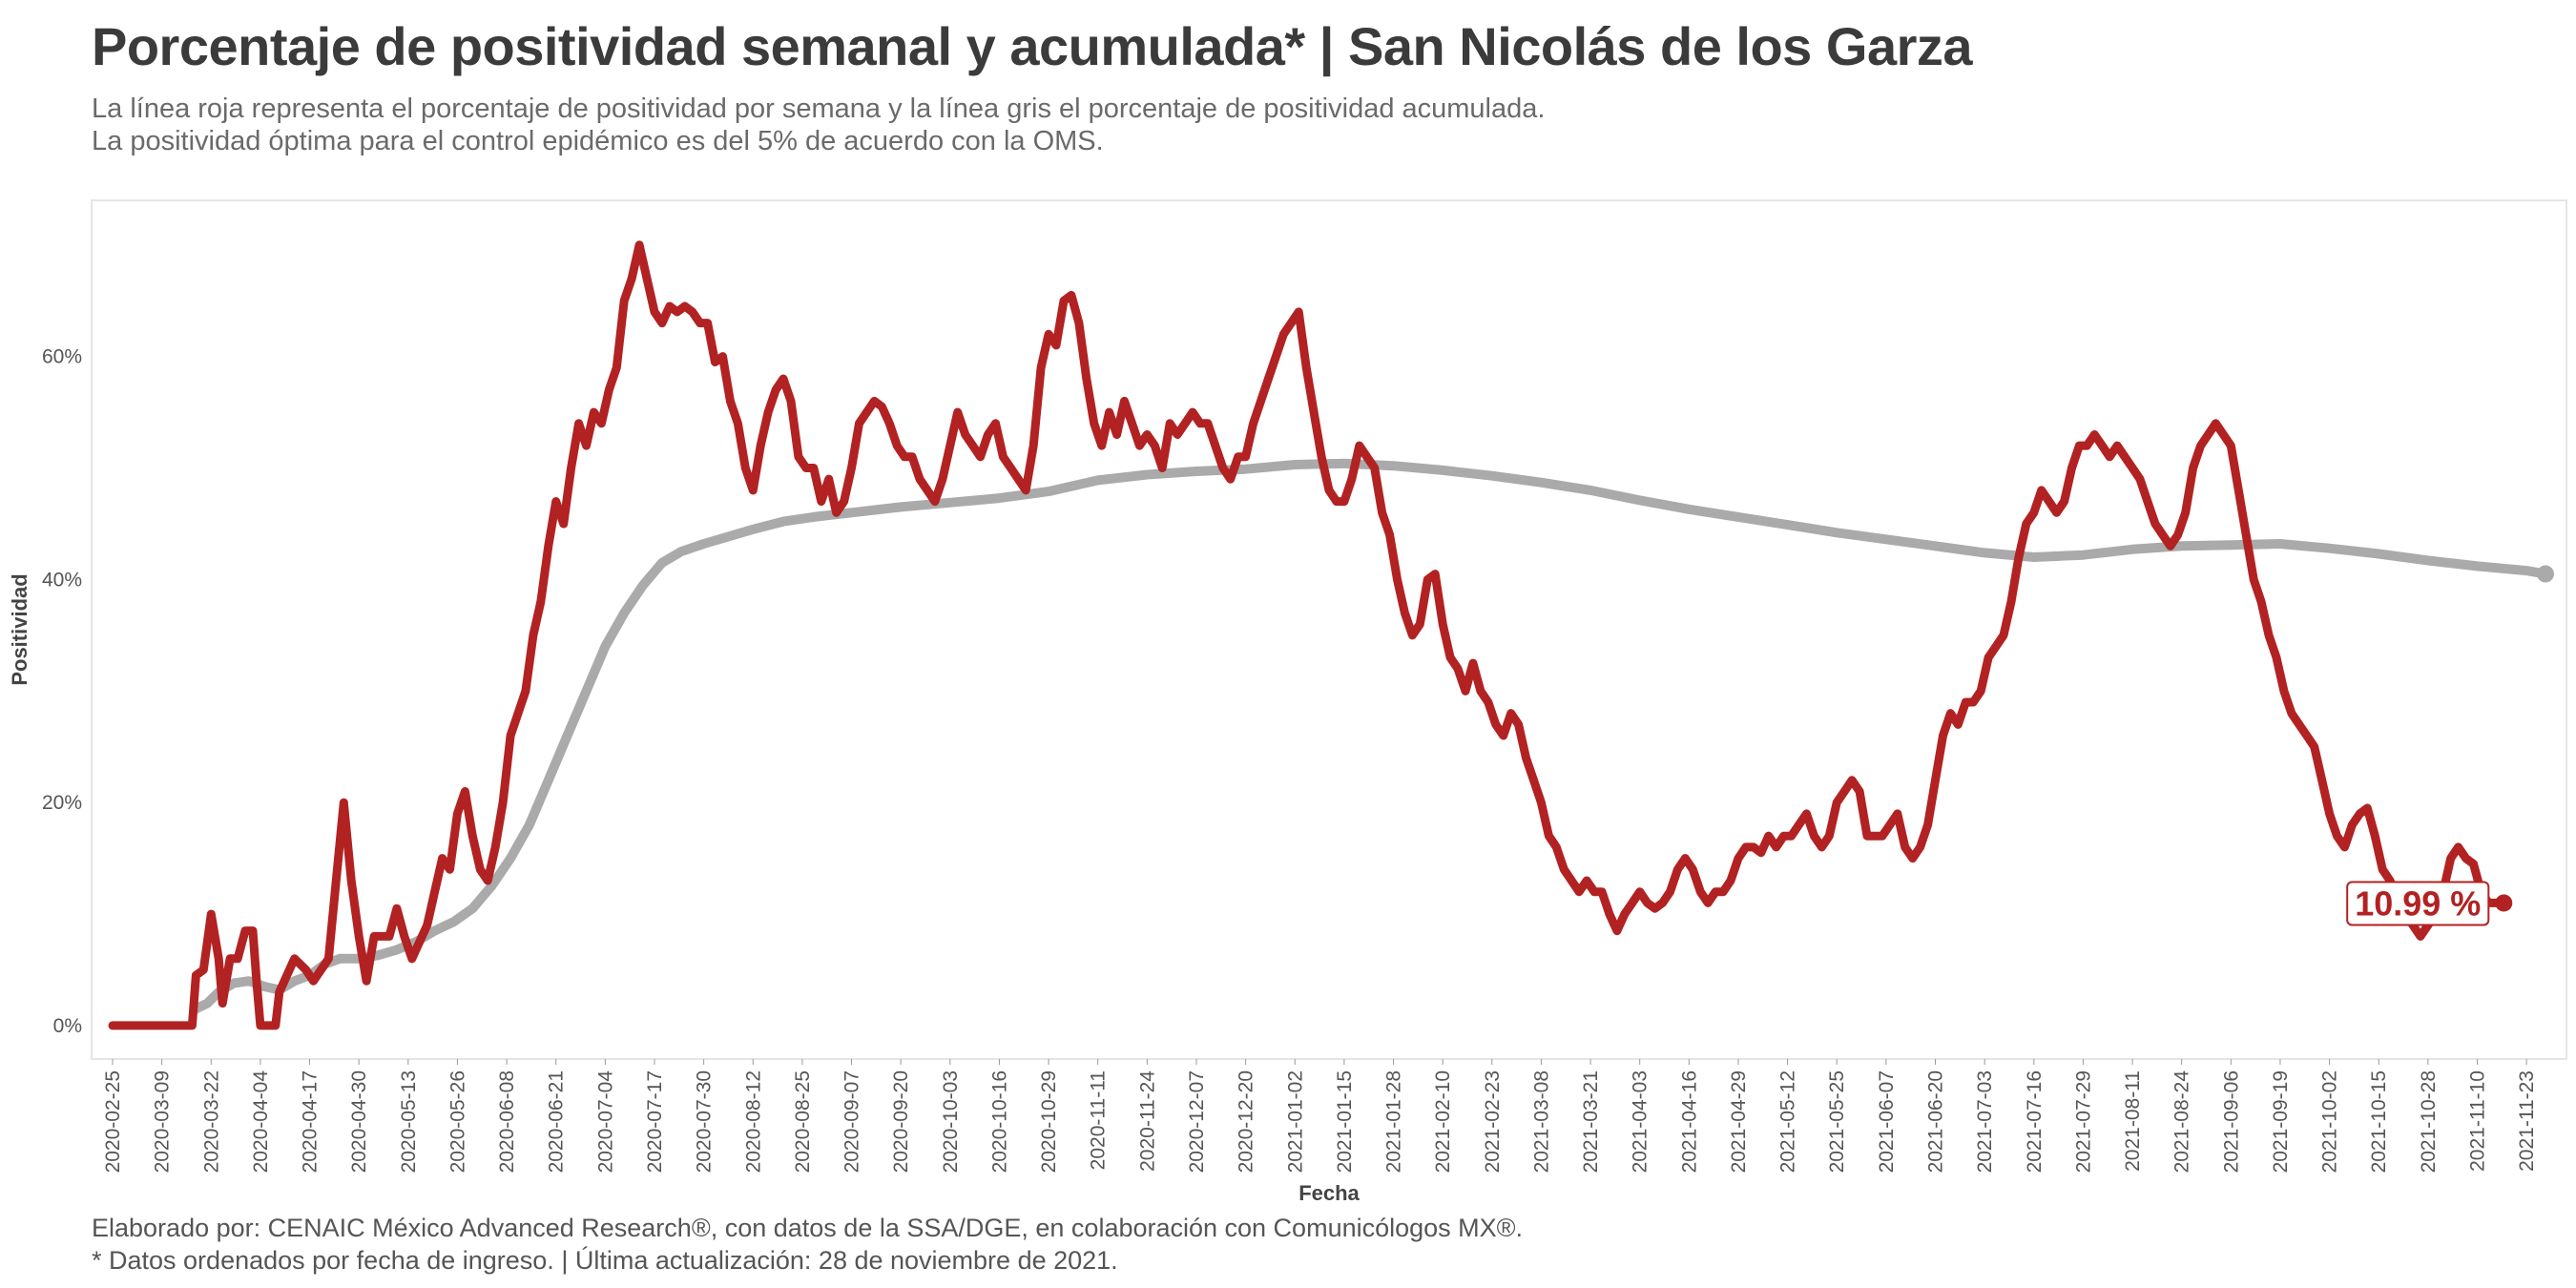  What do you see at coordinates (1443, 1121) in the screenshot?
I see `x-tick-label: 2021-02-10` at bounding box center [1443, 1121].